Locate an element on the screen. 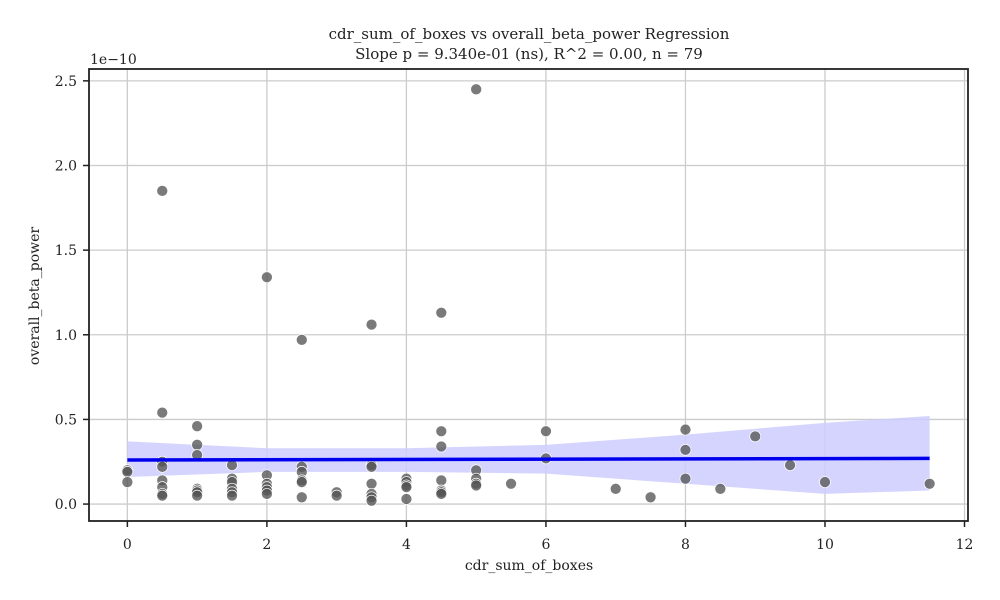  x-axis-label: cdr_sum_of_boxes is located at coordinates (529, 566).